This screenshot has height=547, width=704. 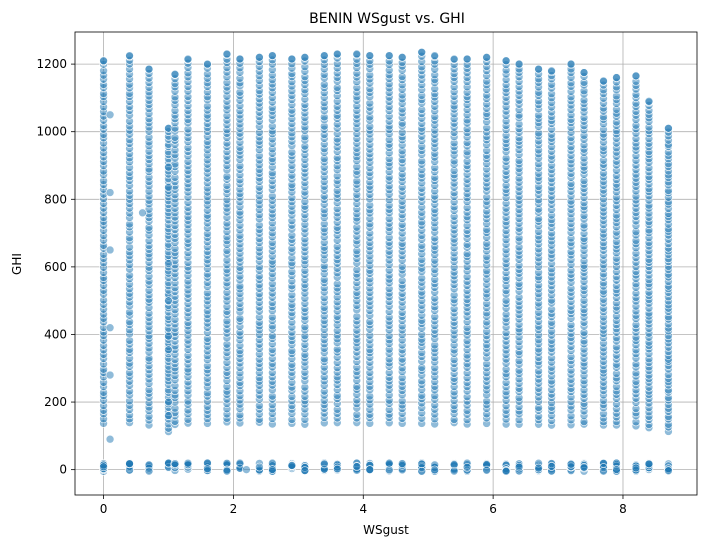 I want to click on x-tick-label: 4, so click(x=363, y=509).